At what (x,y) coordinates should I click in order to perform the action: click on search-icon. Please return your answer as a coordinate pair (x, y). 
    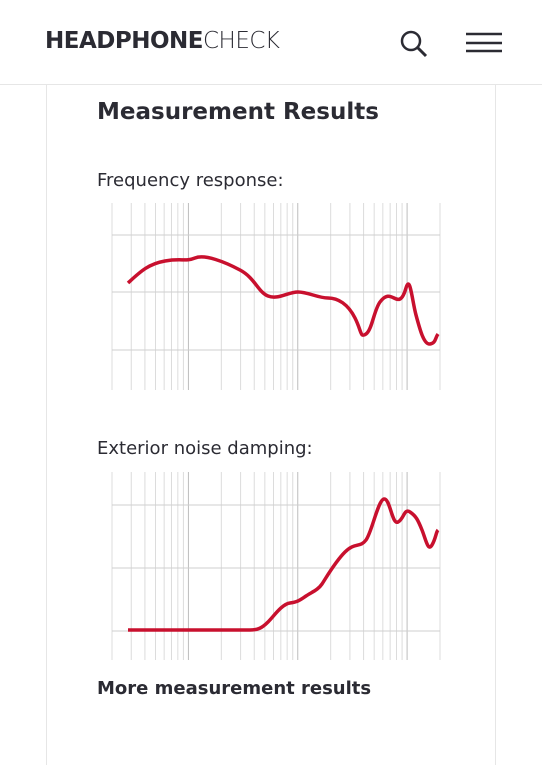
    Looking at the image, I should click on (414, 44).